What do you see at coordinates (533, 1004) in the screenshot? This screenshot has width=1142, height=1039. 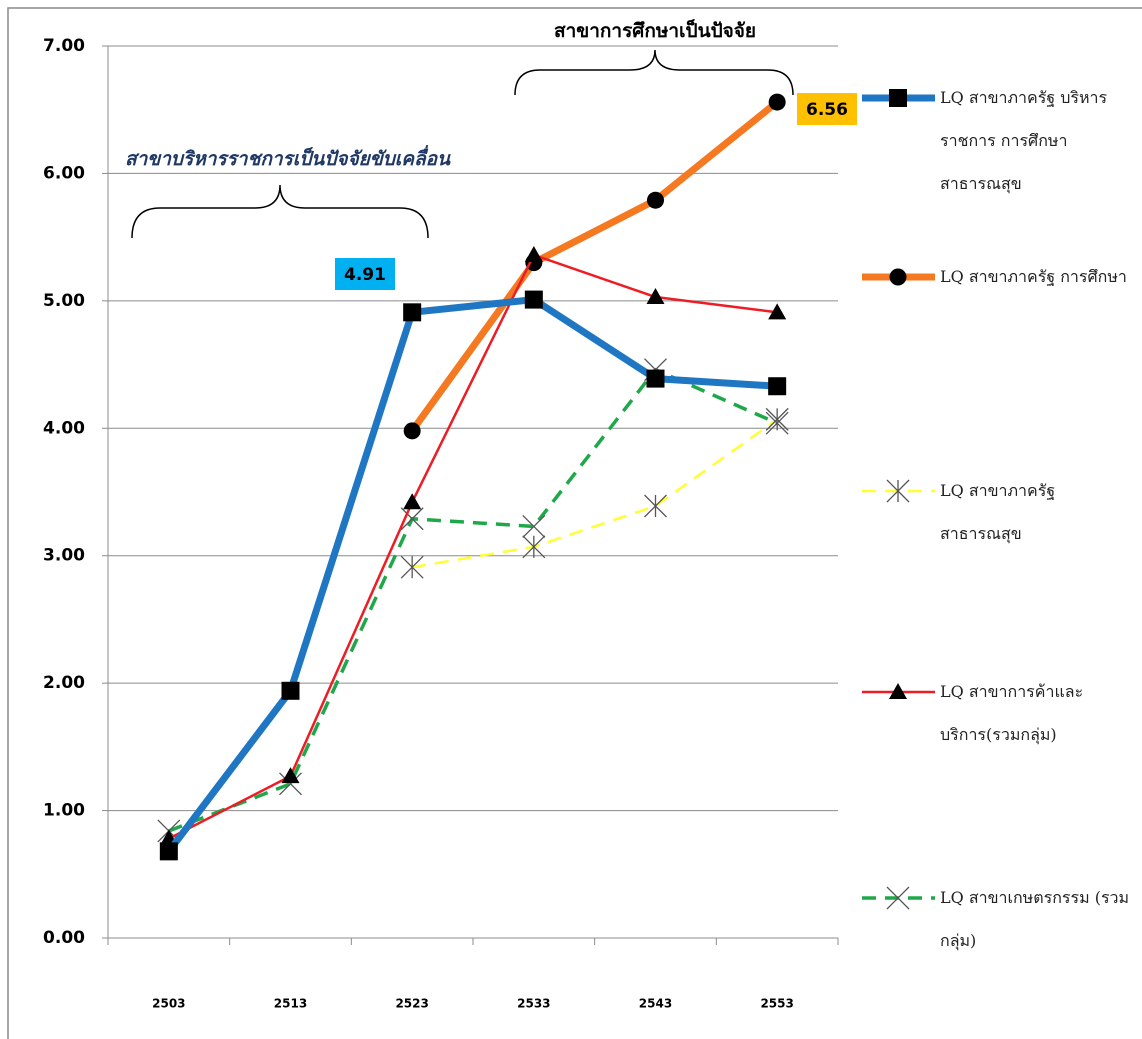 I see `x-tick-label: 2533` at bounding box center [533, 1004].